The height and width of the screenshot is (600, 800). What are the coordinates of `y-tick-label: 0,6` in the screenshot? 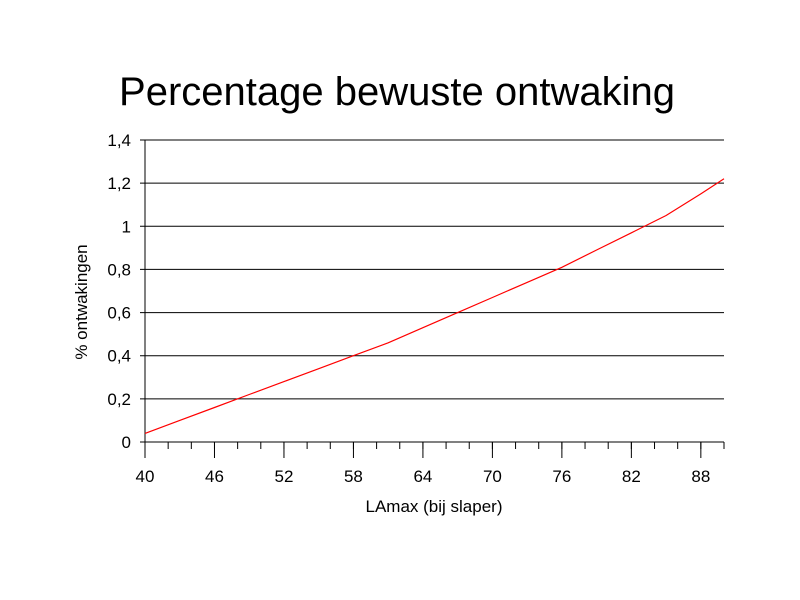 It's located at (119, 313).